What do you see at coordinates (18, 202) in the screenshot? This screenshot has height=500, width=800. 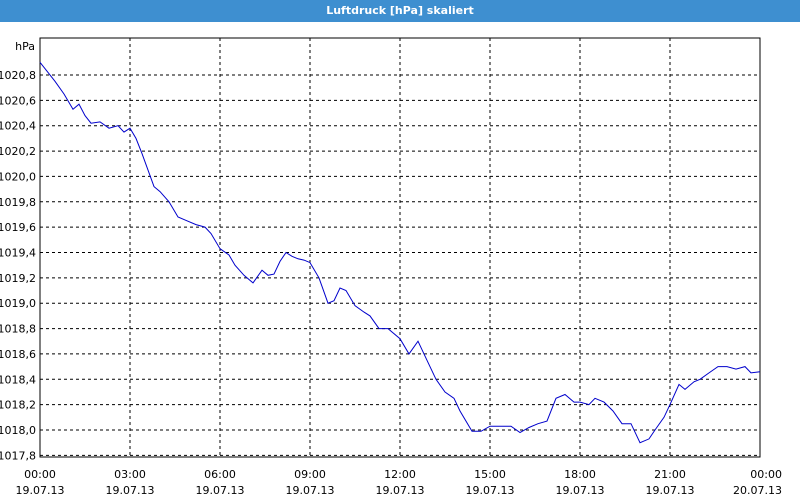 I see `y-tick-label: 1019,8` at bounding box center [18, 202].